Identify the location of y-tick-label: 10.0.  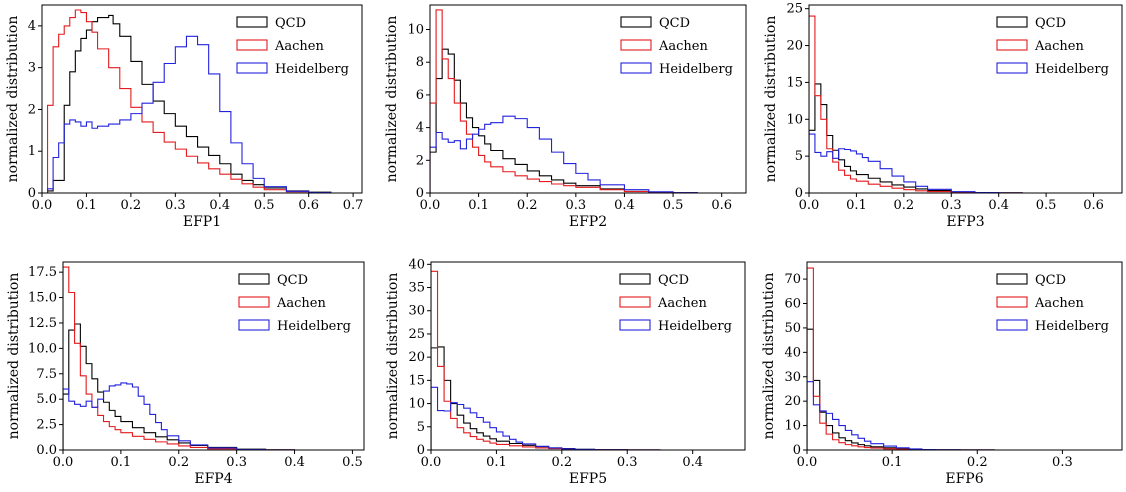
(42, 348).